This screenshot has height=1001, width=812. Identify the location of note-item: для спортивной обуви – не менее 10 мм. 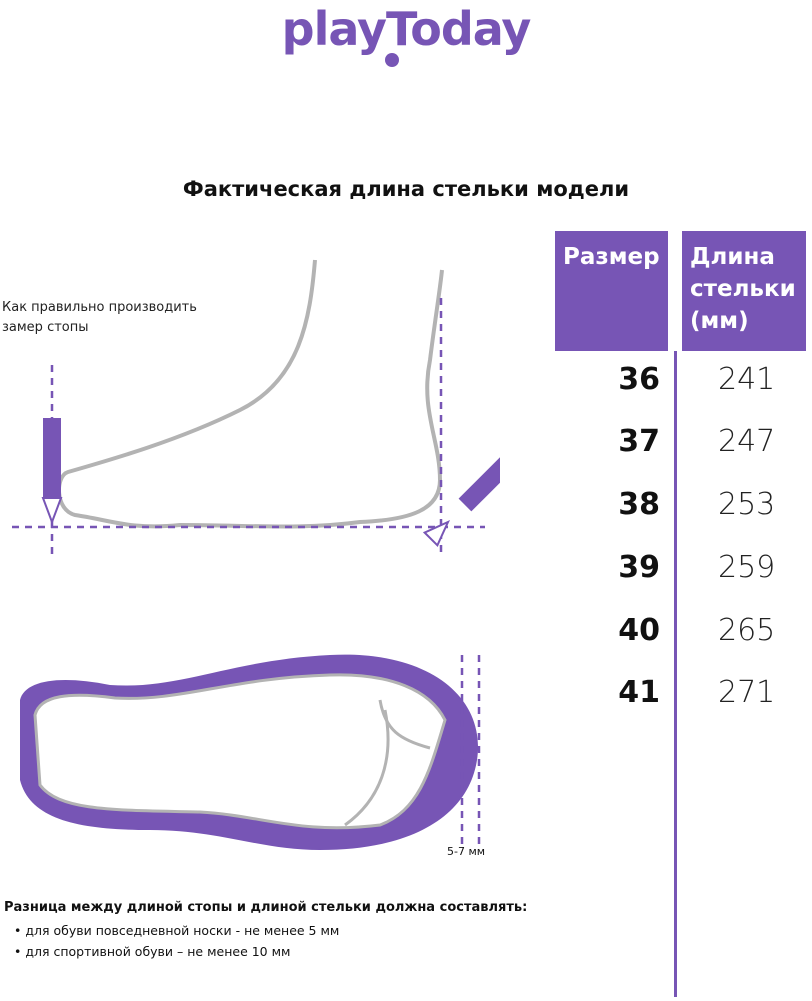
(176, 951).